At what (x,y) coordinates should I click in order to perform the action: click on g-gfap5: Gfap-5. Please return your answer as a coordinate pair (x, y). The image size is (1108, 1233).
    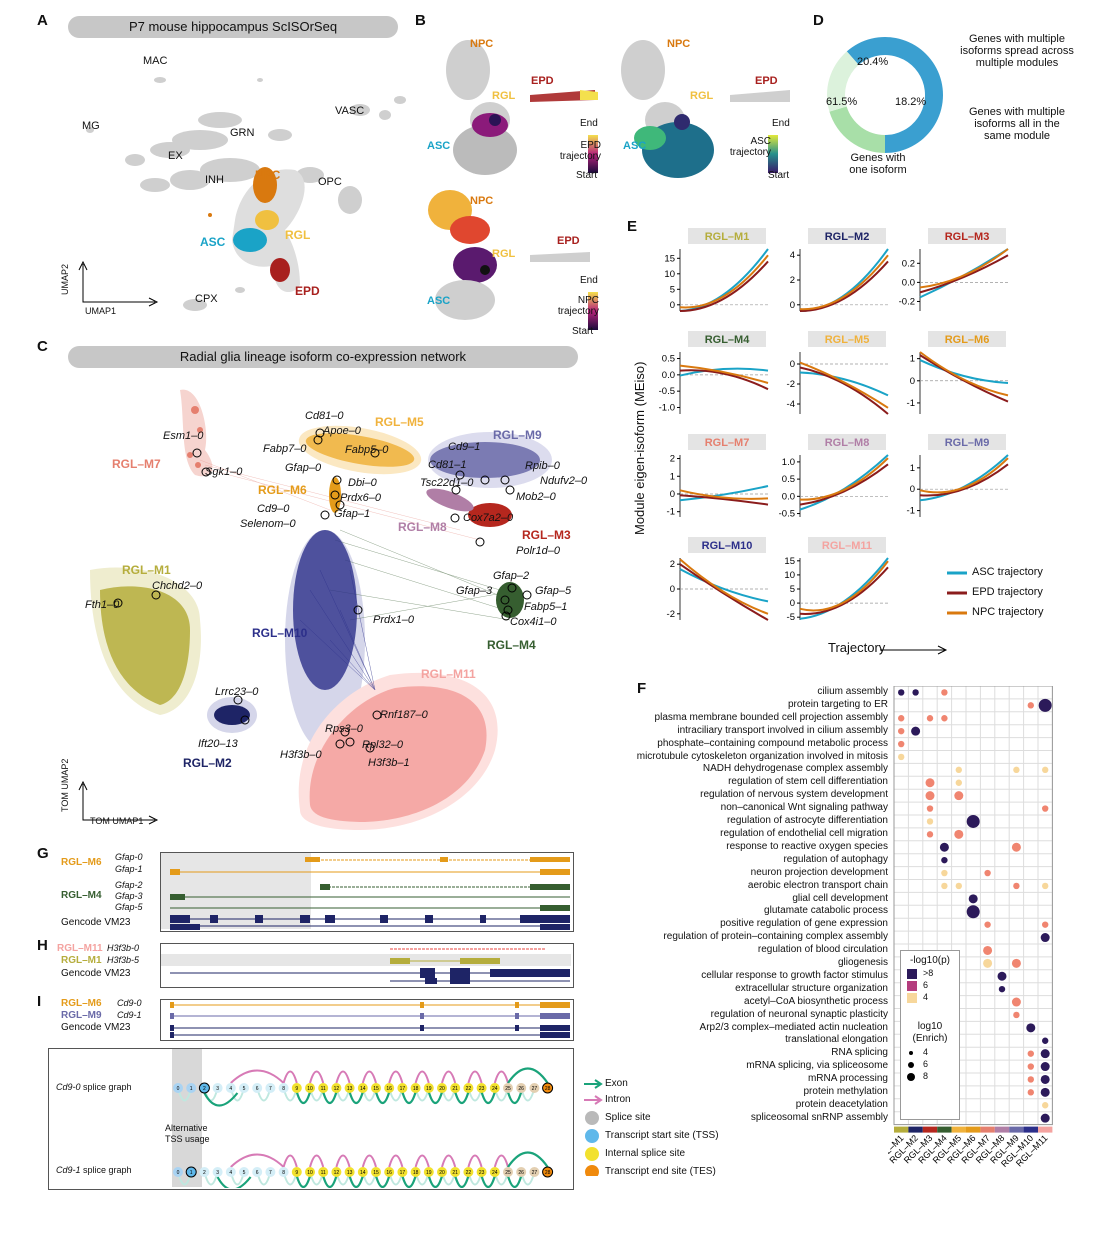
    Looking at the image, I should click on (129, 907).